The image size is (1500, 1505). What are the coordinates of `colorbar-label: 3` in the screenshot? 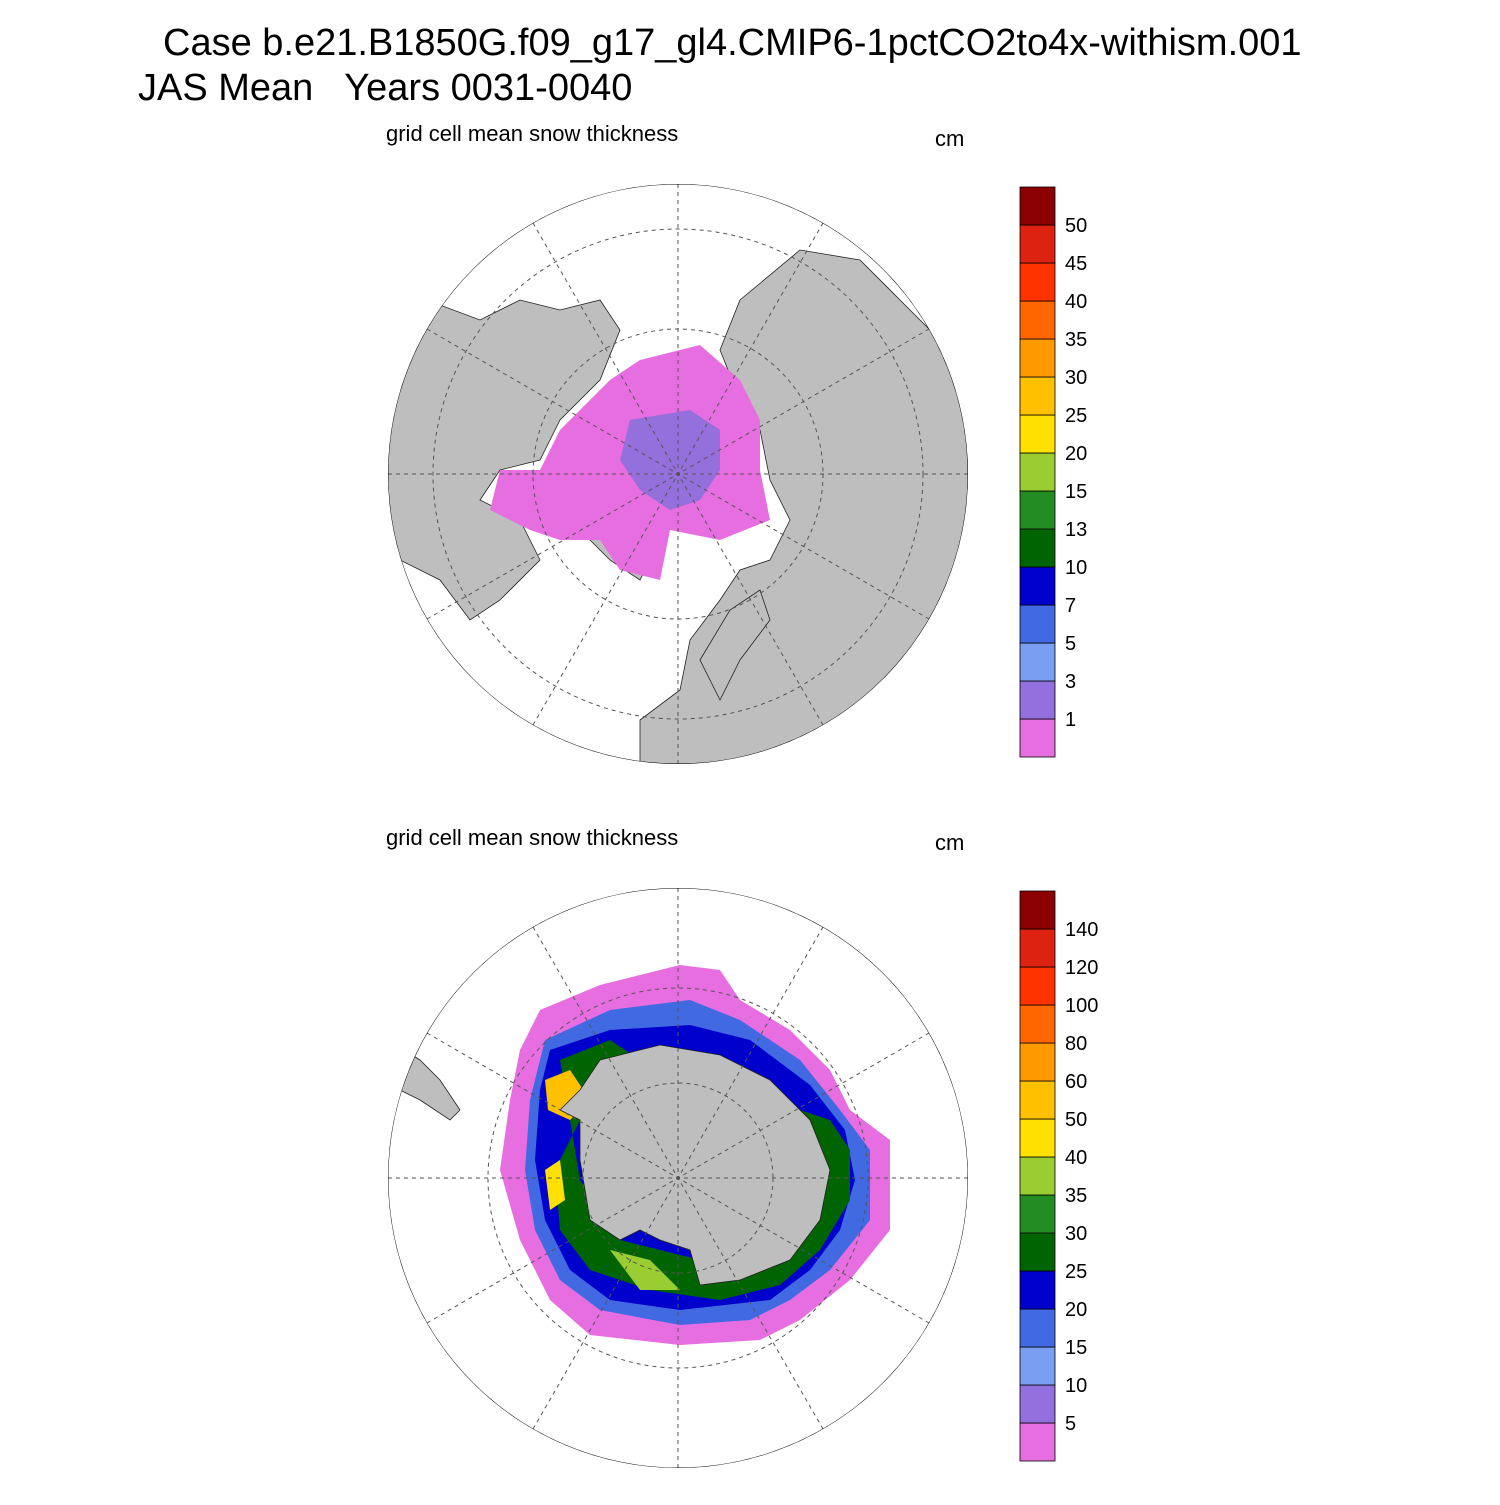 It's located at (1070, 682).